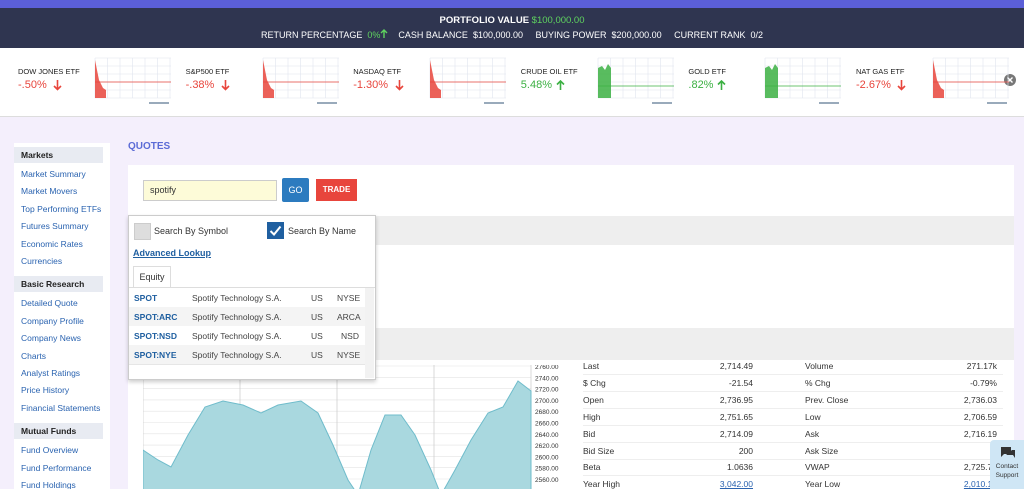 Image resolution: width=1024 pixels, height=489 pixels. What do you see at coordinates (172, 253) in the screenshot?
I see `advanced-link: Advanced Lookup` at bounding box center [172, 253].